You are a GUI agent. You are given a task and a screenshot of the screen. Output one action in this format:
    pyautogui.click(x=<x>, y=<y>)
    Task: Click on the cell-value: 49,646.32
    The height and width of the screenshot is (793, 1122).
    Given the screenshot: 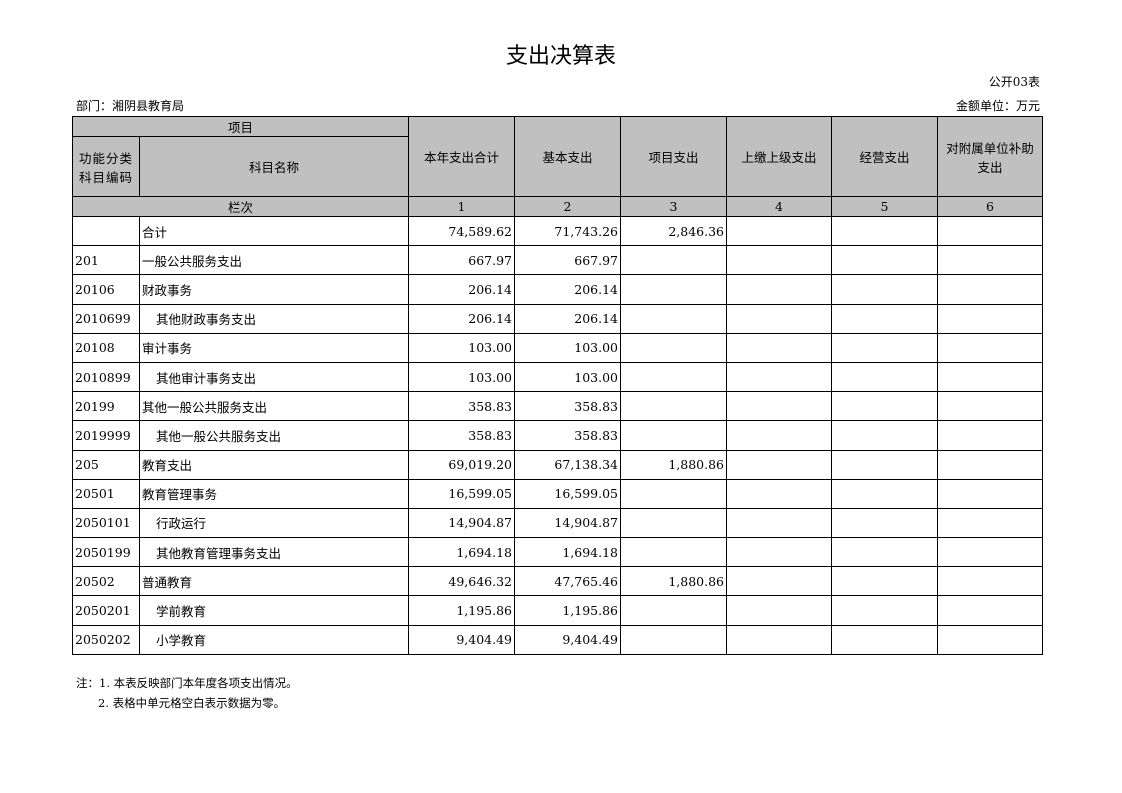 What is the action you would take?
    pyautogui.click(x=461, y=581)
    